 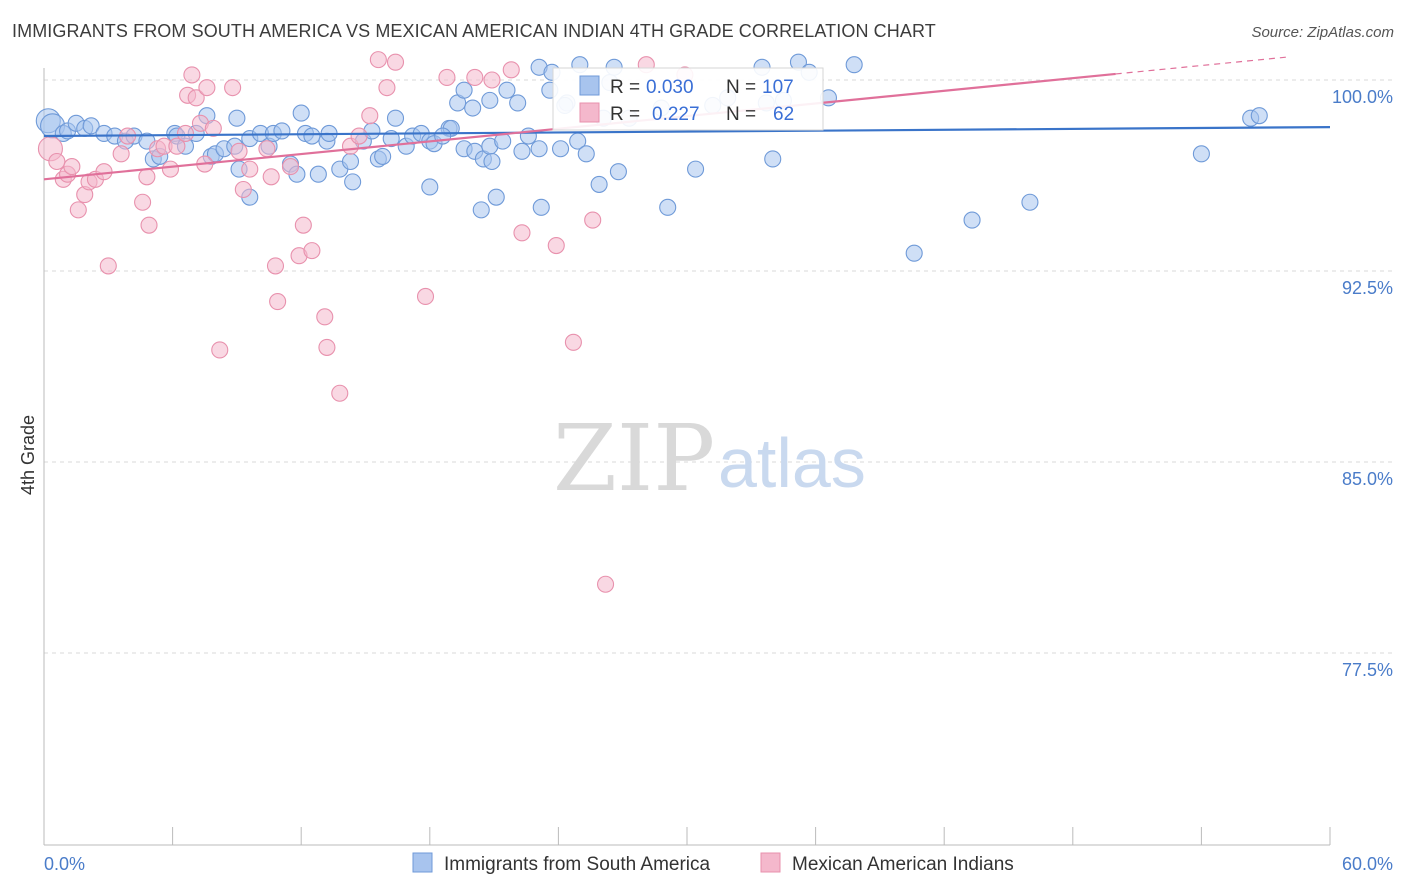 What do you see at coordinates (670, 87) in the screenshot?
I see `stats-r-value-blue: 0.030` at bounding box center [670, 87].